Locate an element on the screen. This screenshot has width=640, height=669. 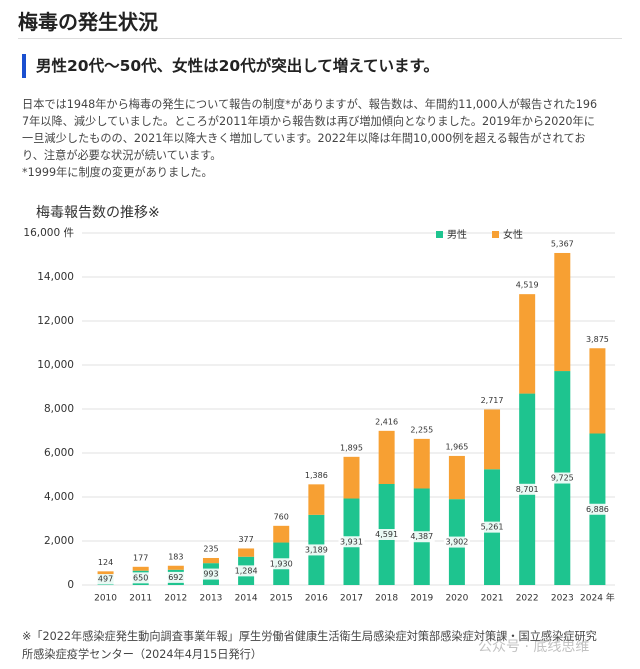
x-tick-label: 2013 is located at coordinates (211, 599).